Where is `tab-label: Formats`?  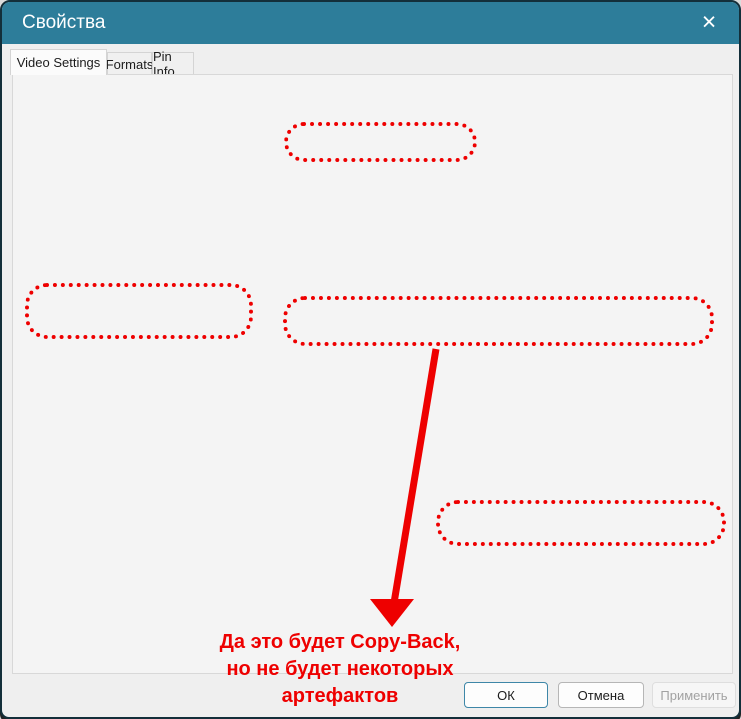 tab-label: Formats is located at coordinates (129, 64).